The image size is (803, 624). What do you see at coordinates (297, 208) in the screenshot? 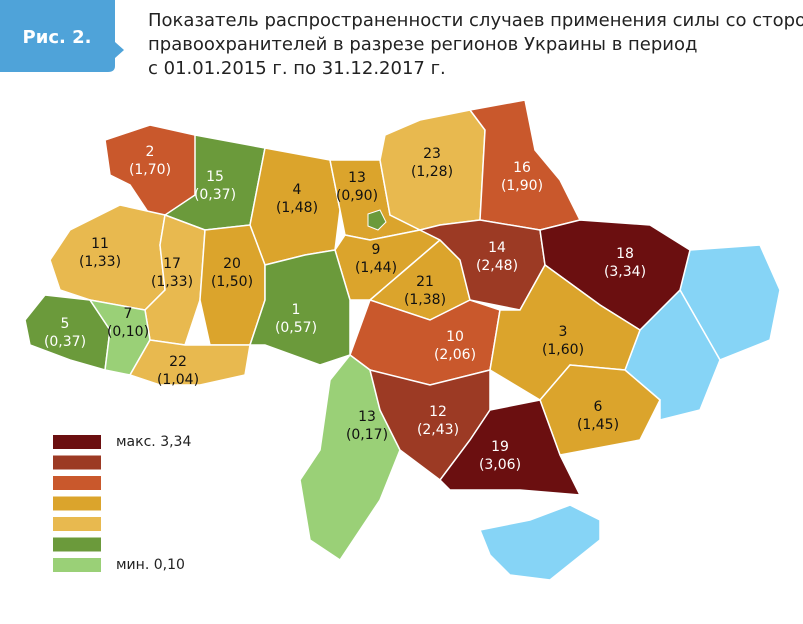
I see `region-value: (1,48)` at bounding box center [297, 208].